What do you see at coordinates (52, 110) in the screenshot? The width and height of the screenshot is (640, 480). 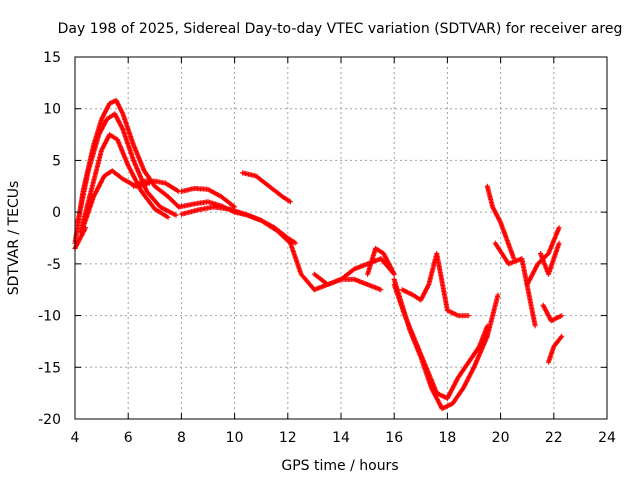 I see `y-tick-label: 10` at bounding box center [52, 110].